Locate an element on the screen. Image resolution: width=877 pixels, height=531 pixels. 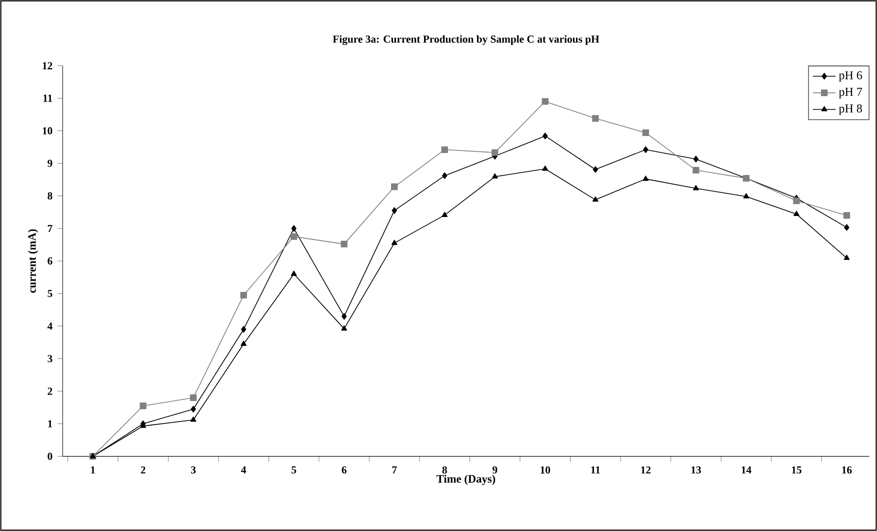
x-tick-label: 5 is located at coordinates (294, 470).